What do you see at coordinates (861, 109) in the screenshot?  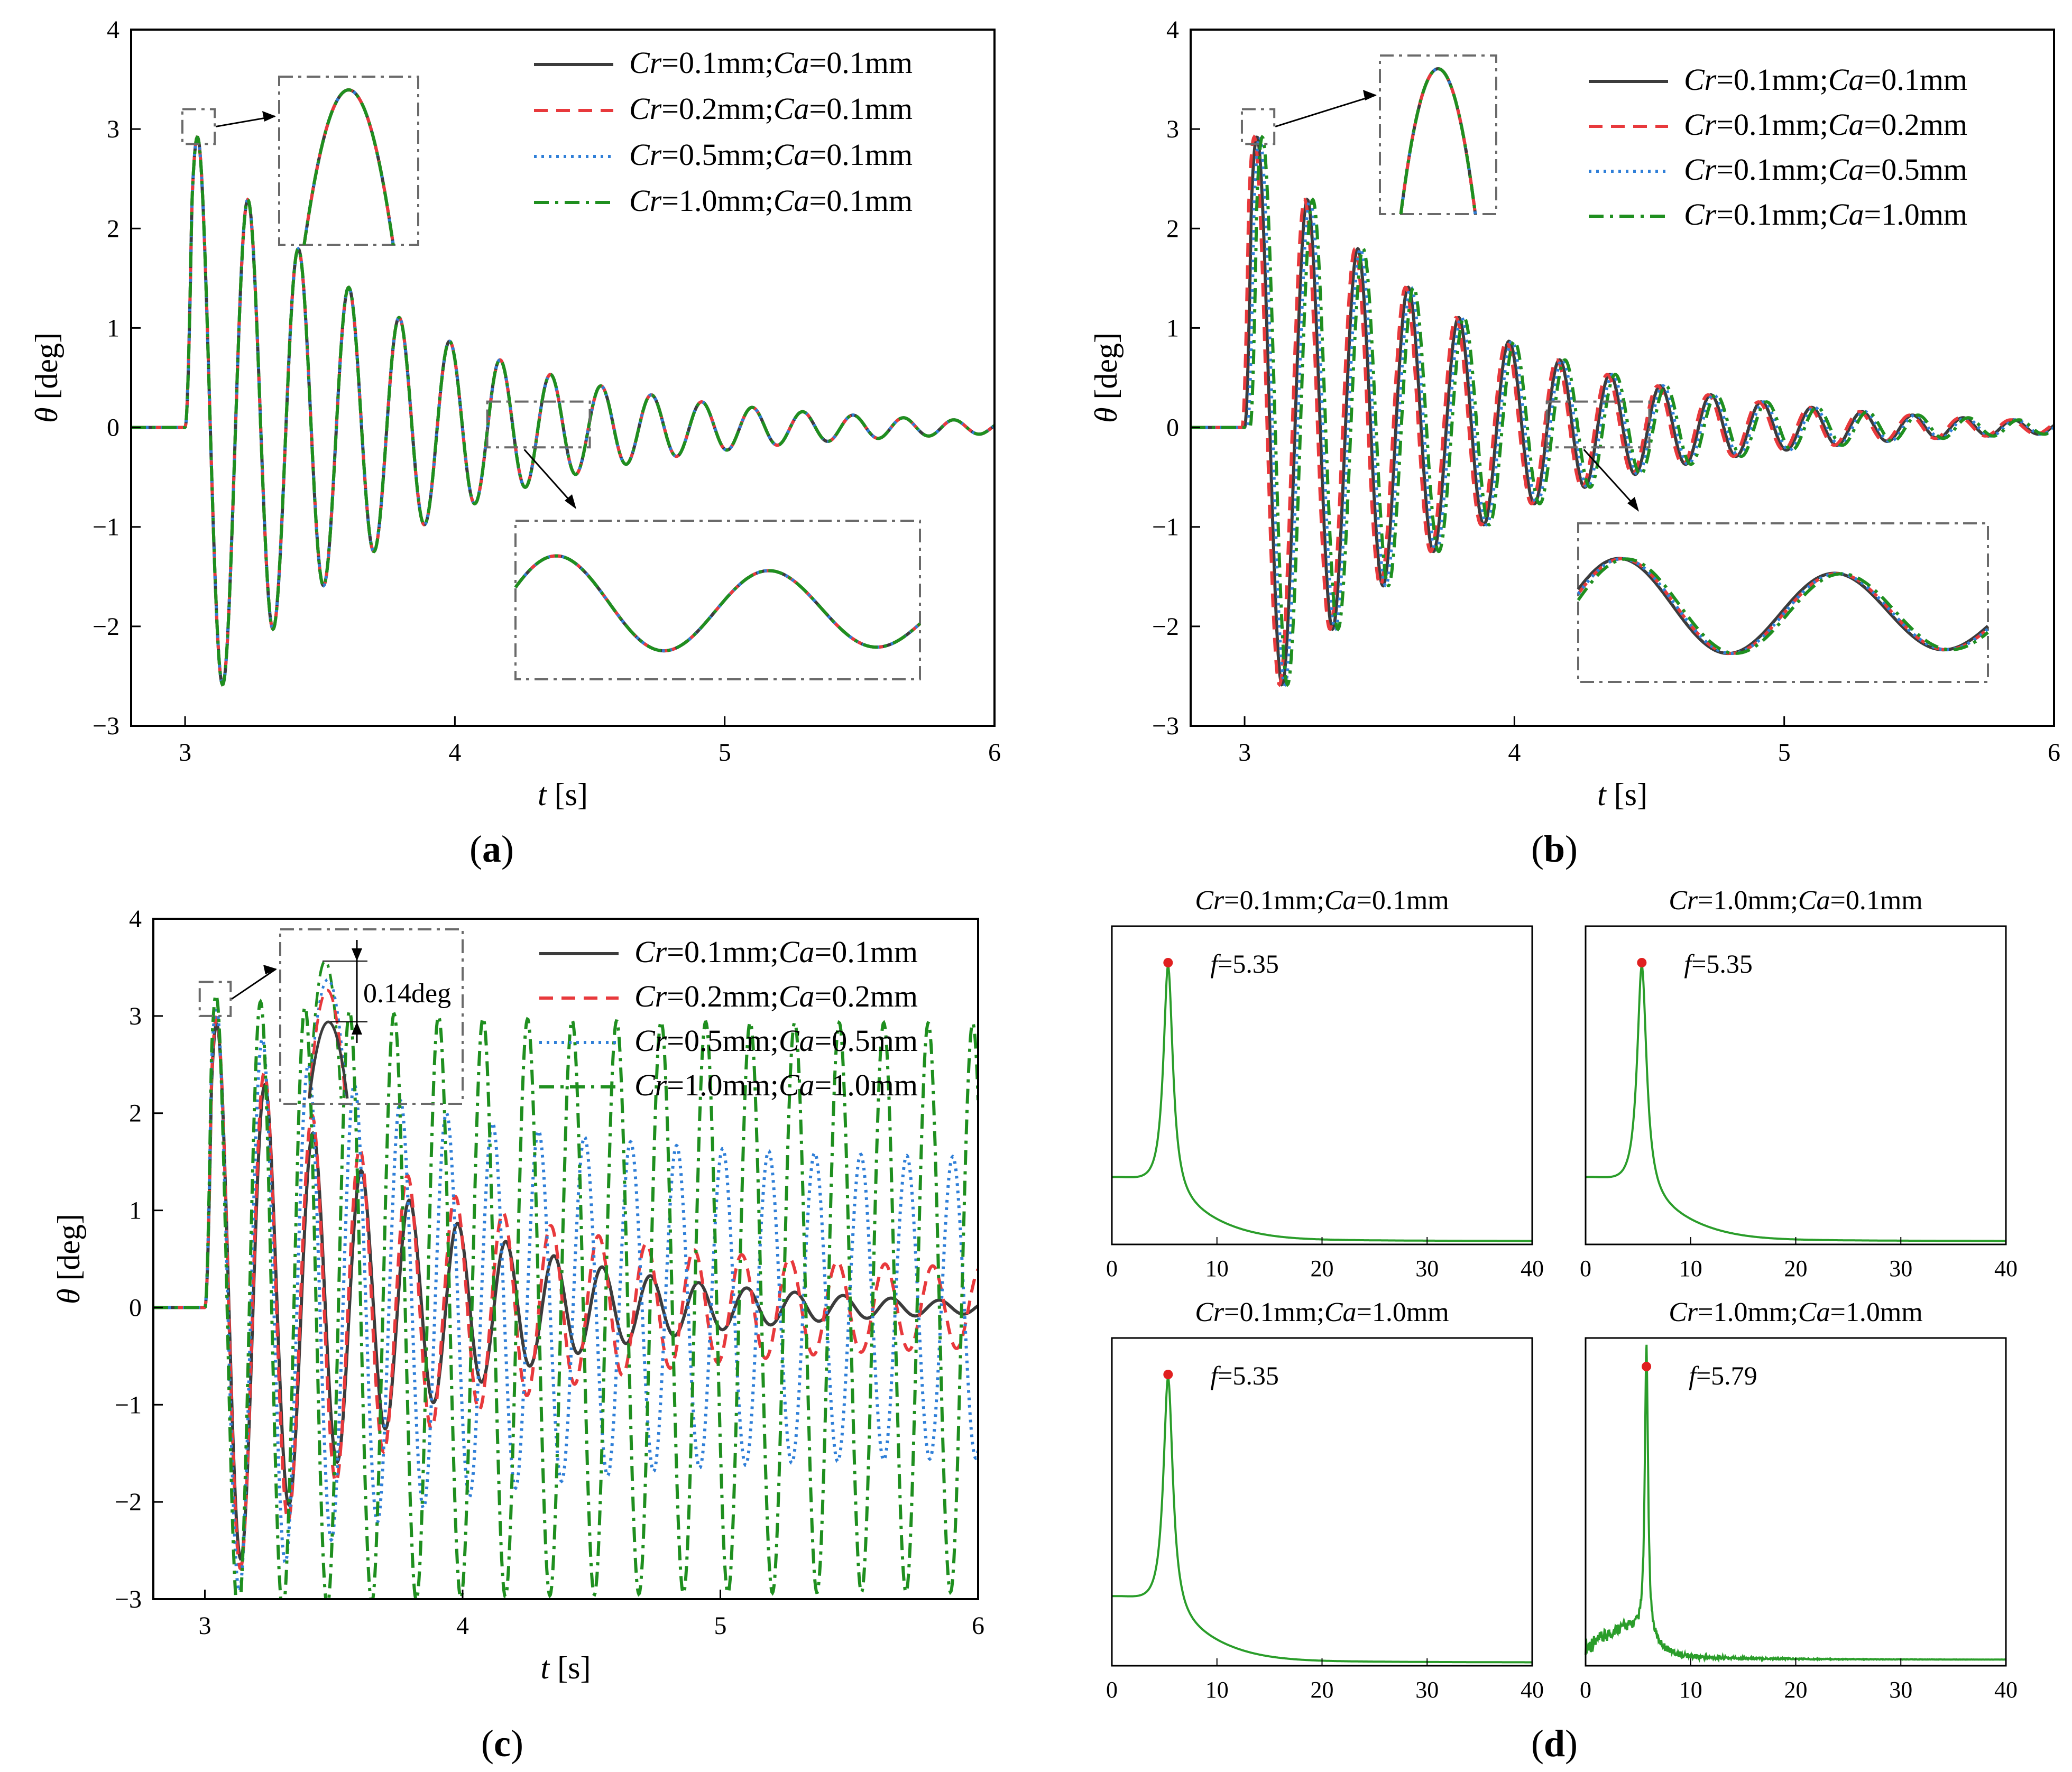 I see `text-run: =0.1mm` at bounding box center [861, 109].